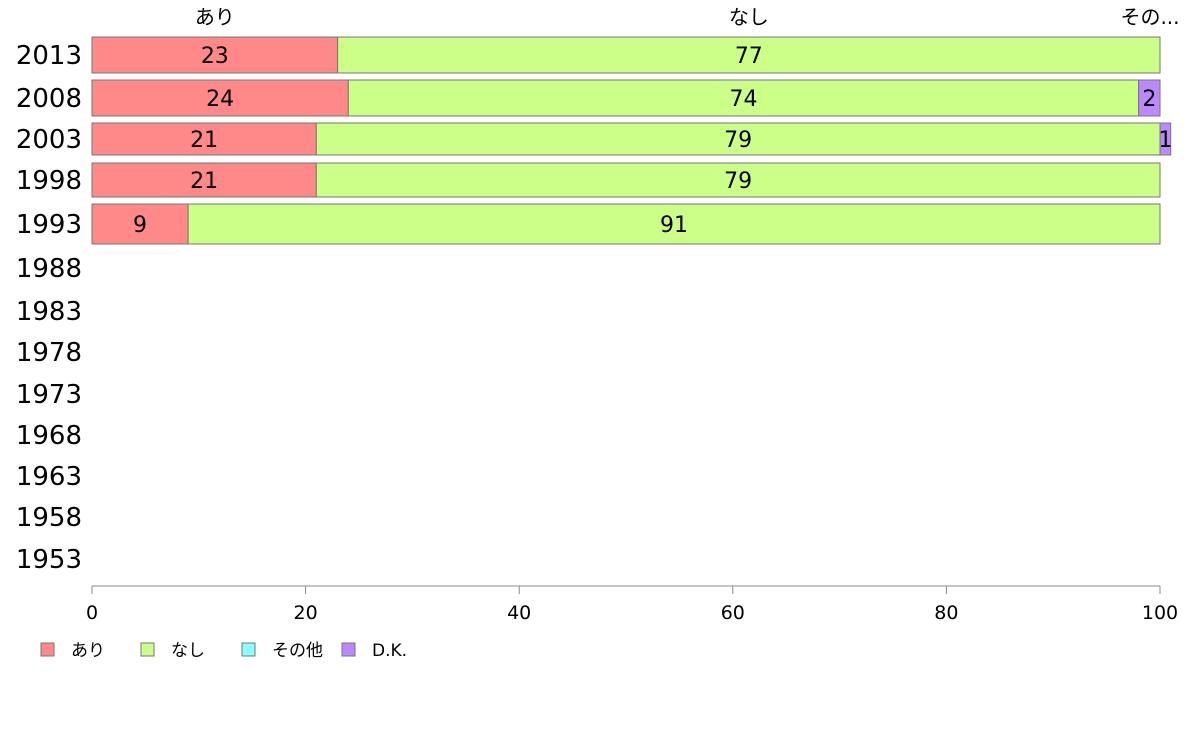 The image size is (1188, 736). I want to click on y-tick-label-1988: 1988, so click(49, 269).